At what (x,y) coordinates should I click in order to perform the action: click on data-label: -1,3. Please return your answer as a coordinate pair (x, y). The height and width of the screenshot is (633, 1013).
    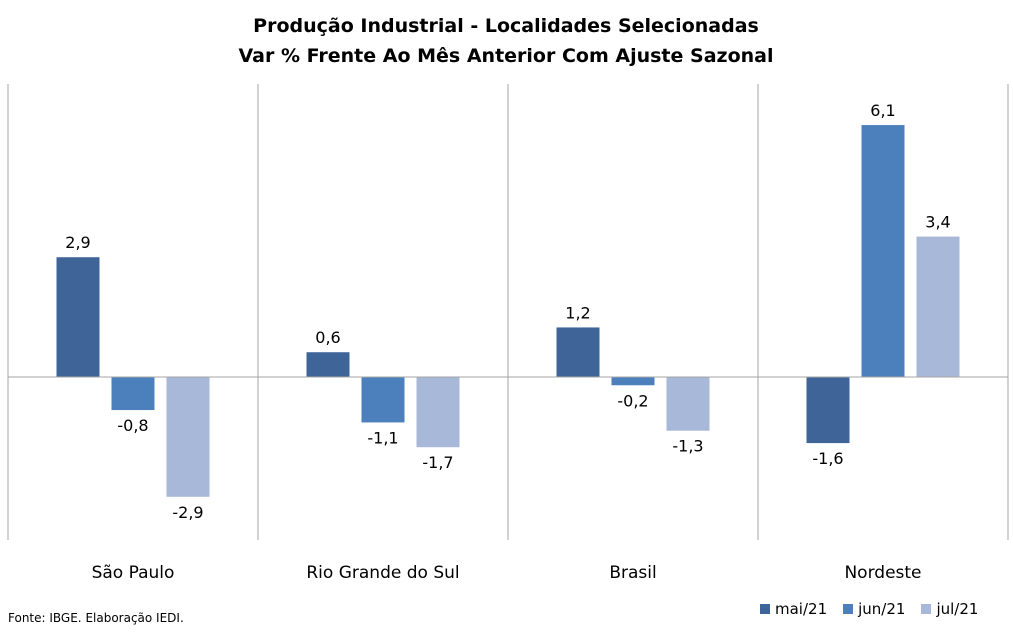
    Looking at the image, I should click on (687, 446).